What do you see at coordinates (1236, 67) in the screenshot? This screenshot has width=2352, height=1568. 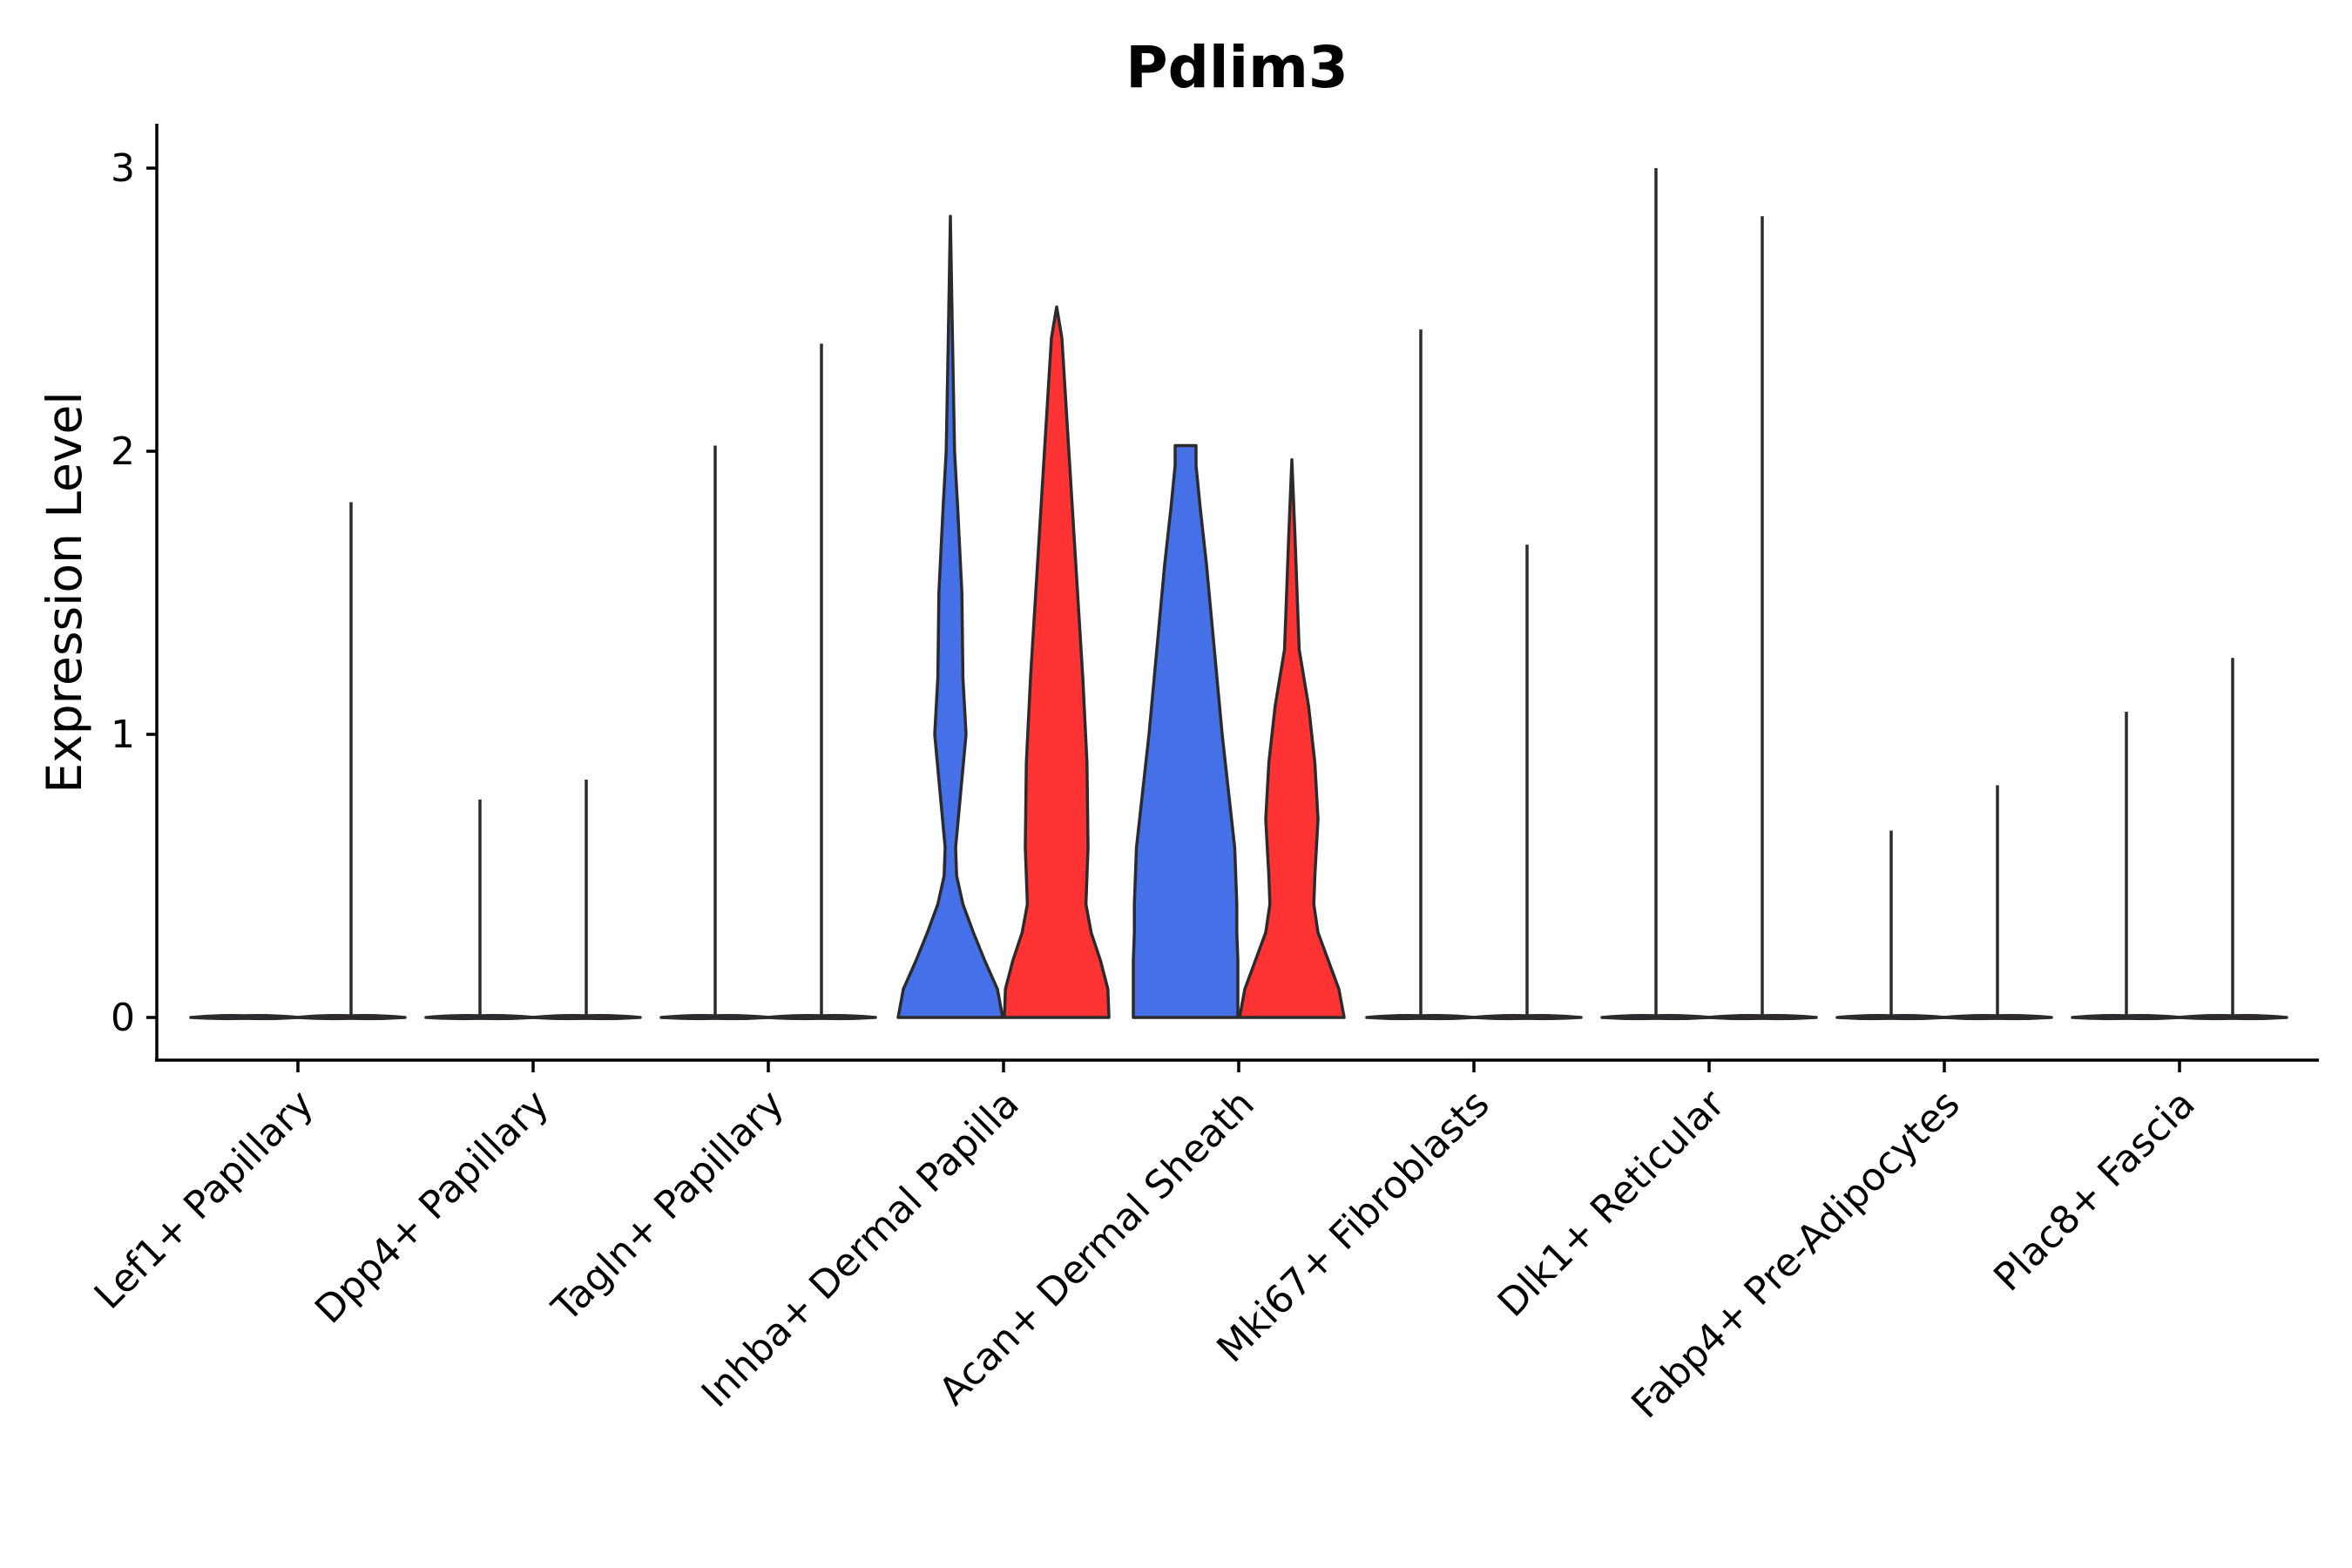 I see `chart-title: Pdlim3` at bounding box center [1236, 67].